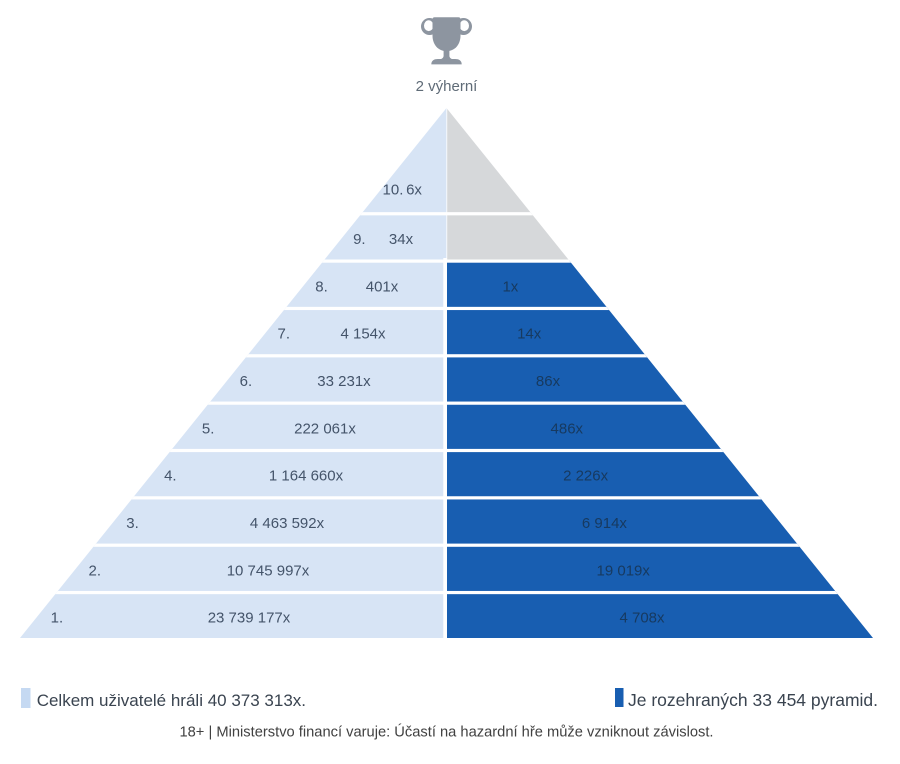 The height and width of the screenshot is (764, 900). What do you see at coordinates (246, 381) in the screenshot?
I see `svg-text: 6.` at bounding box center [246, 381].